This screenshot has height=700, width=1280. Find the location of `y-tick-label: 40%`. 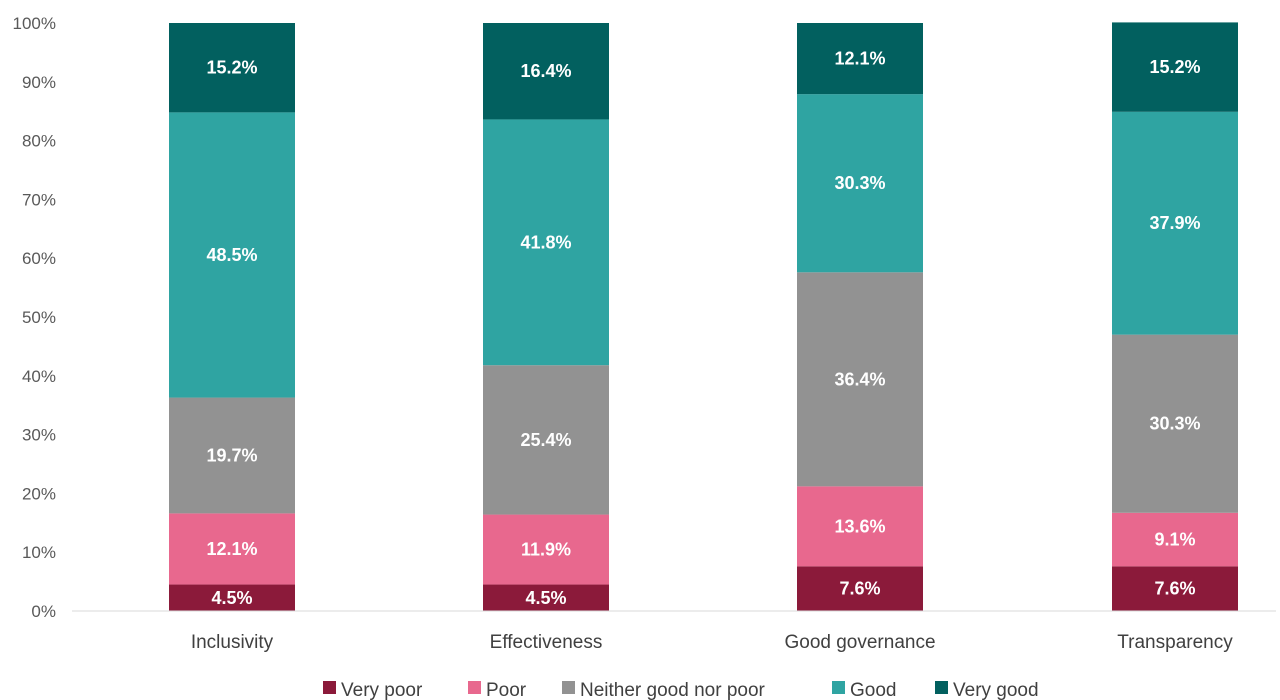

y-tick-label: 40% is located at coordinates (39, 376).